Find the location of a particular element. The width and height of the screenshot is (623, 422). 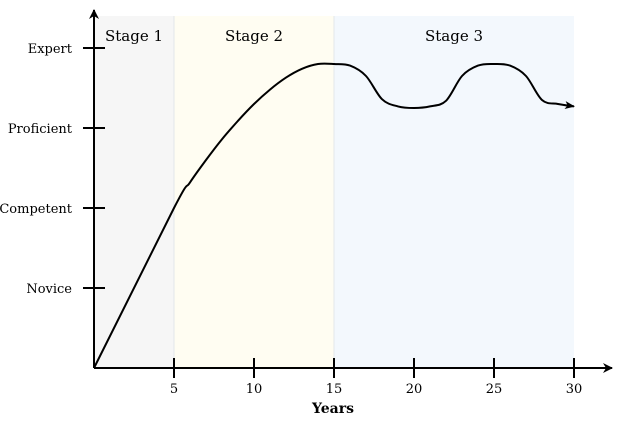

y-tick-label: Expert is located at coordinates (50, 49).